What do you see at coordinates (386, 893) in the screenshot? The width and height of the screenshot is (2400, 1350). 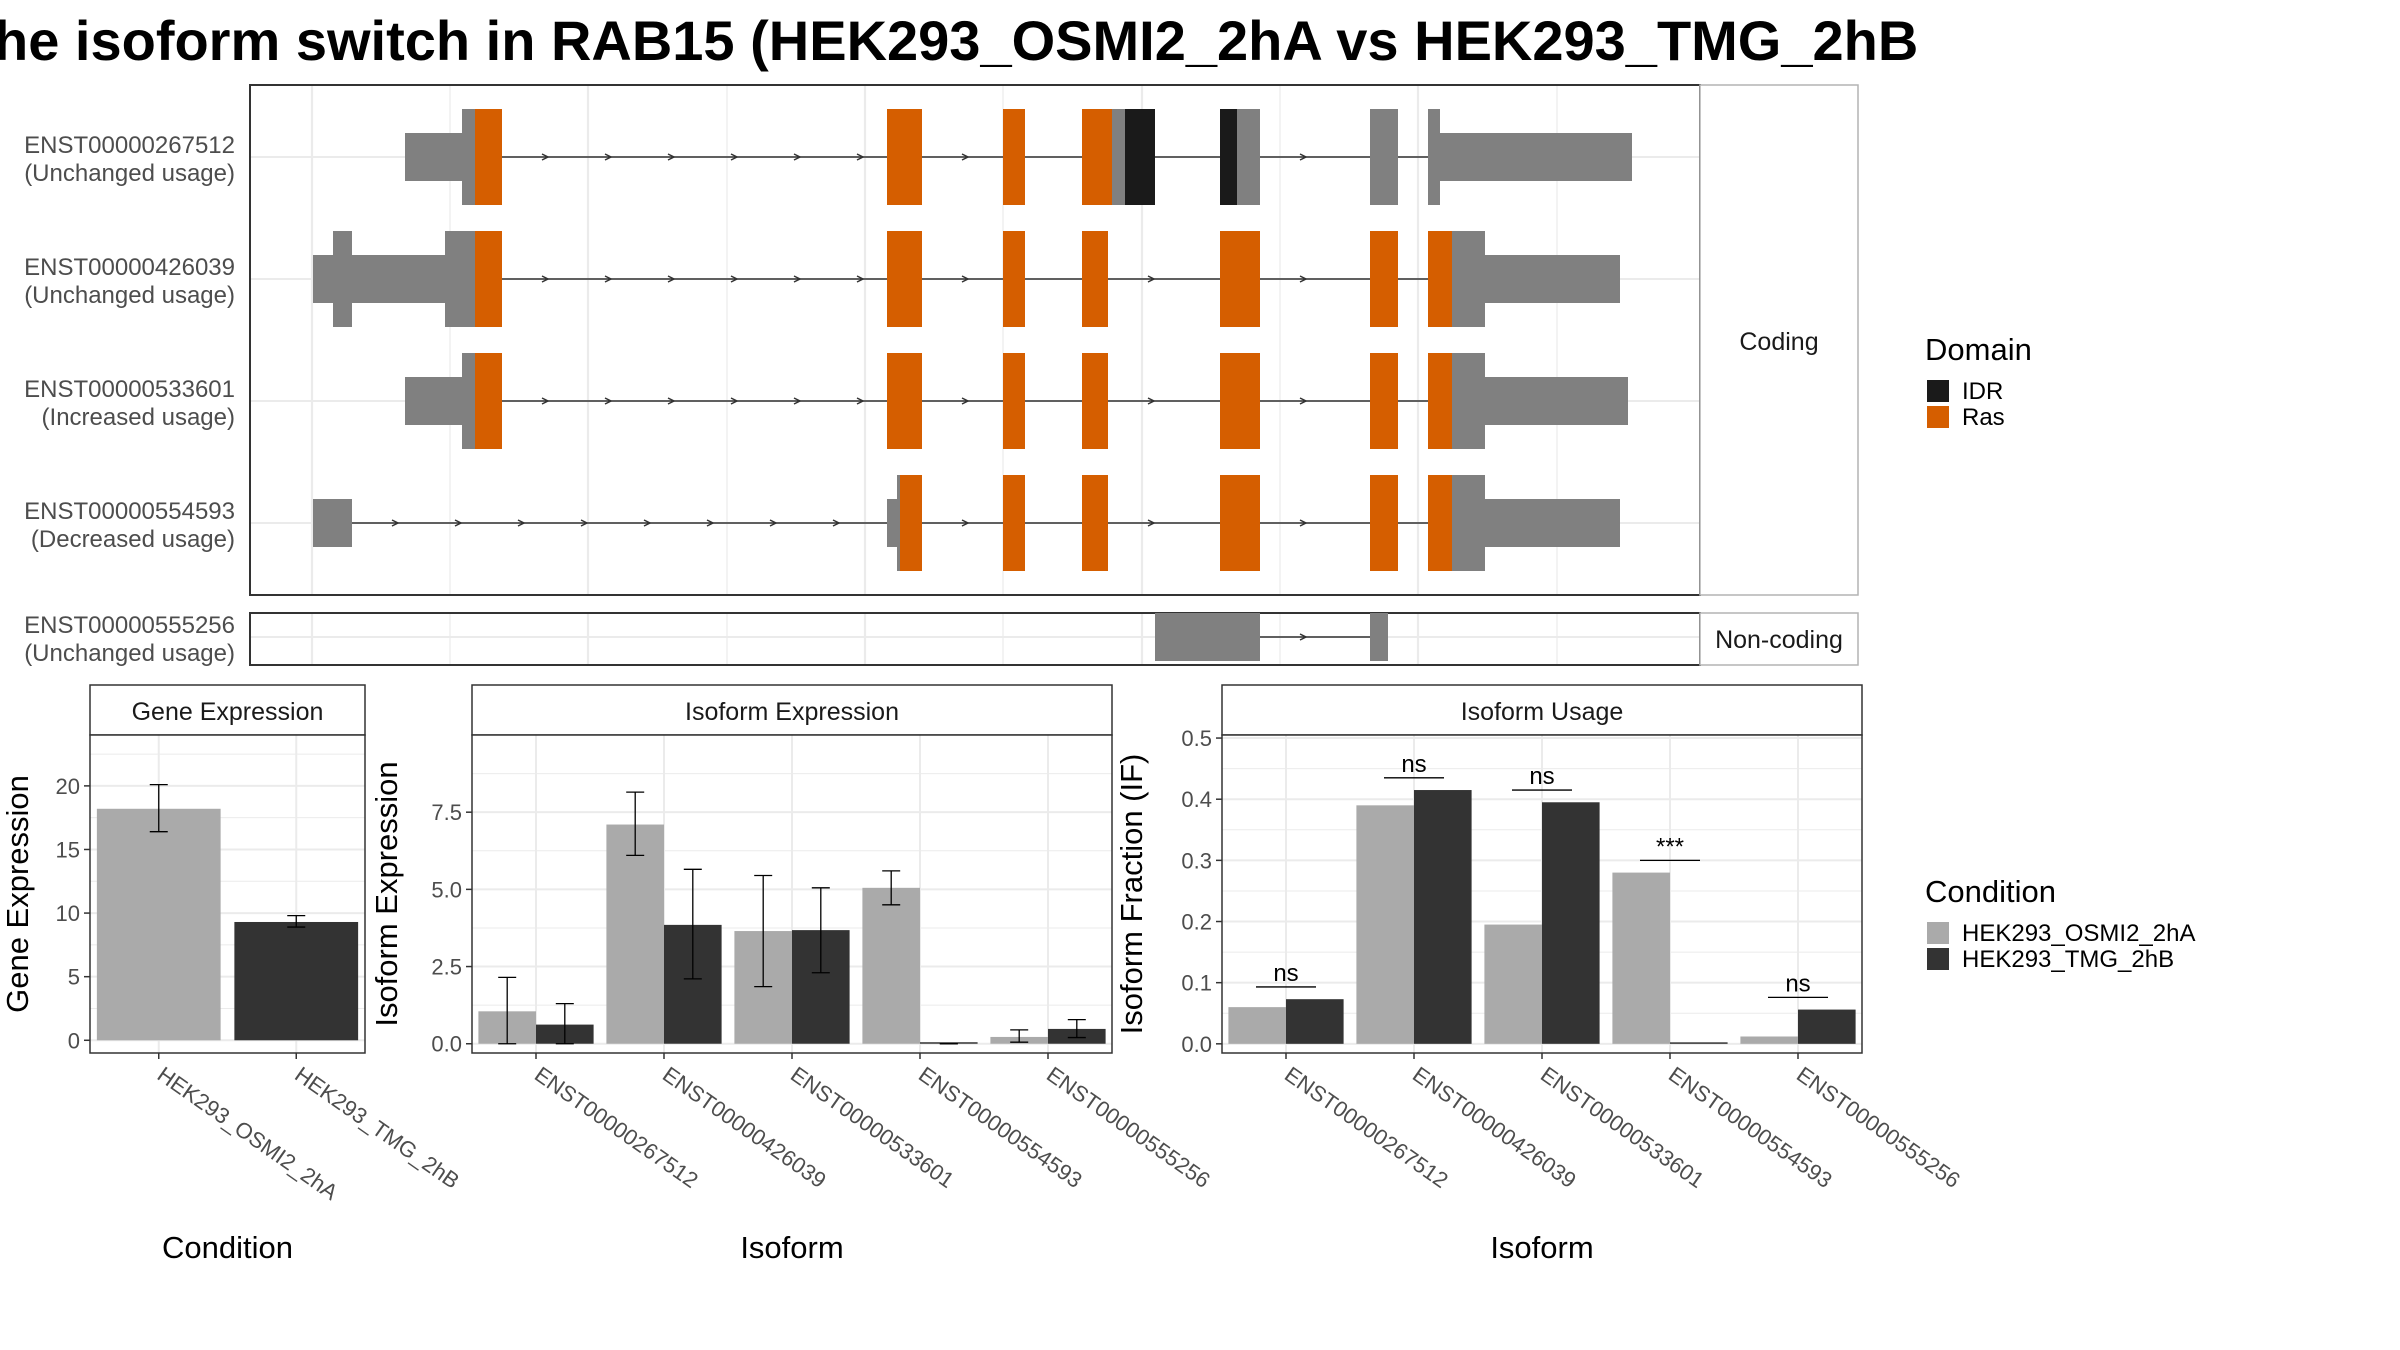 I see `y-axis-title: Isoform Expression` at bounding box center [386, 893].